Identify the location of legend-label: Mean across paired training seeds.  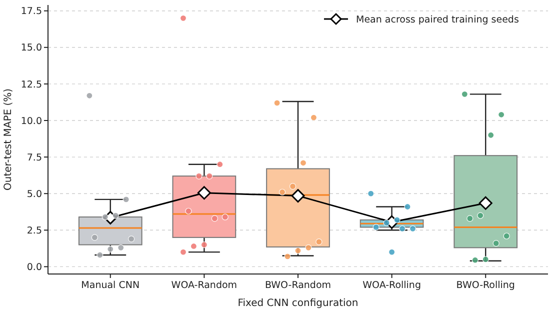
(437, 20).